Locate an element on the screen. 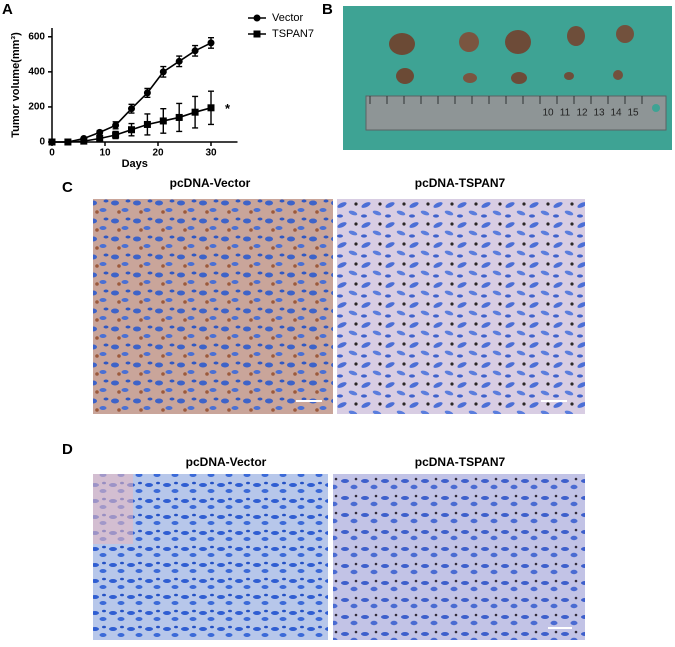 The height and width of the screenshot is (647, 675). panel-label: A is located at coordinates (7, 9).